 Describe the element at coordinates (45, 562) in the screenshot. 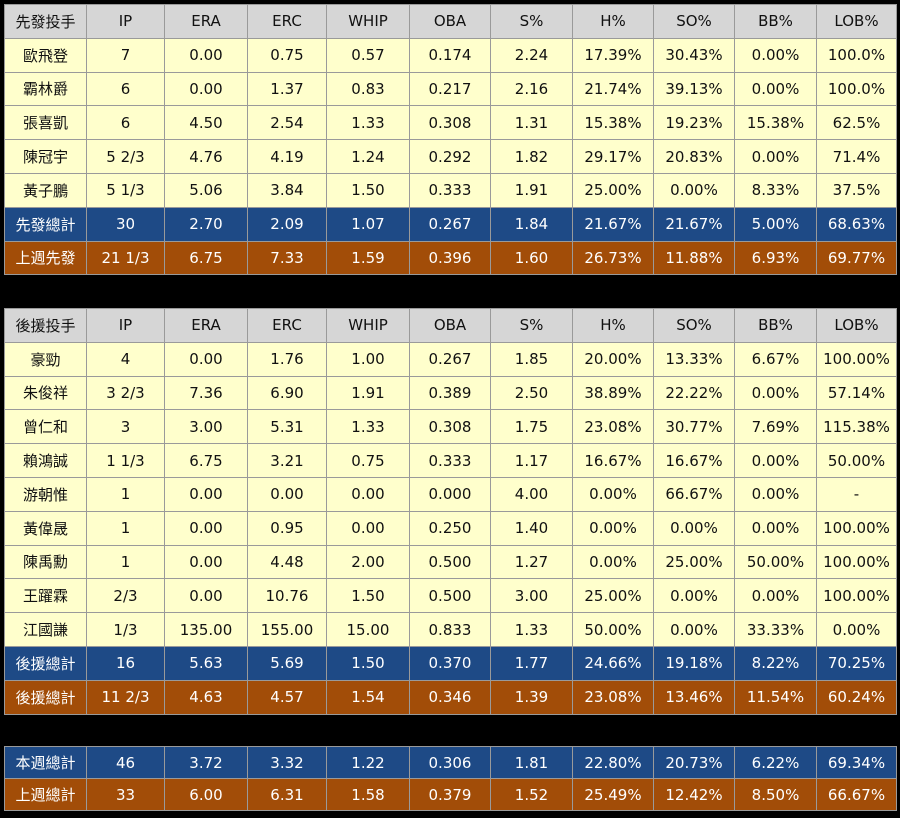

I see `row-label: 陳禹勳` at that location.